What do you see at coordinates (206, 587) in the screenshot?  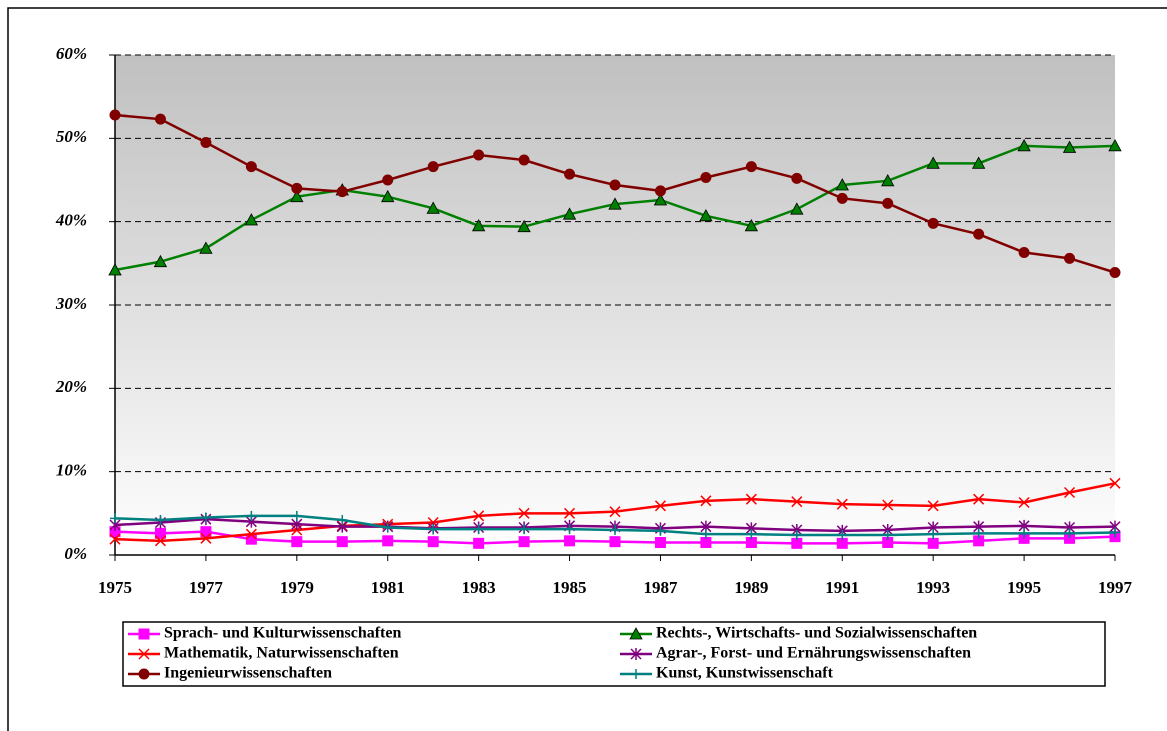 I see `x-tick-label: 1977` at bounding box center [206, 587].